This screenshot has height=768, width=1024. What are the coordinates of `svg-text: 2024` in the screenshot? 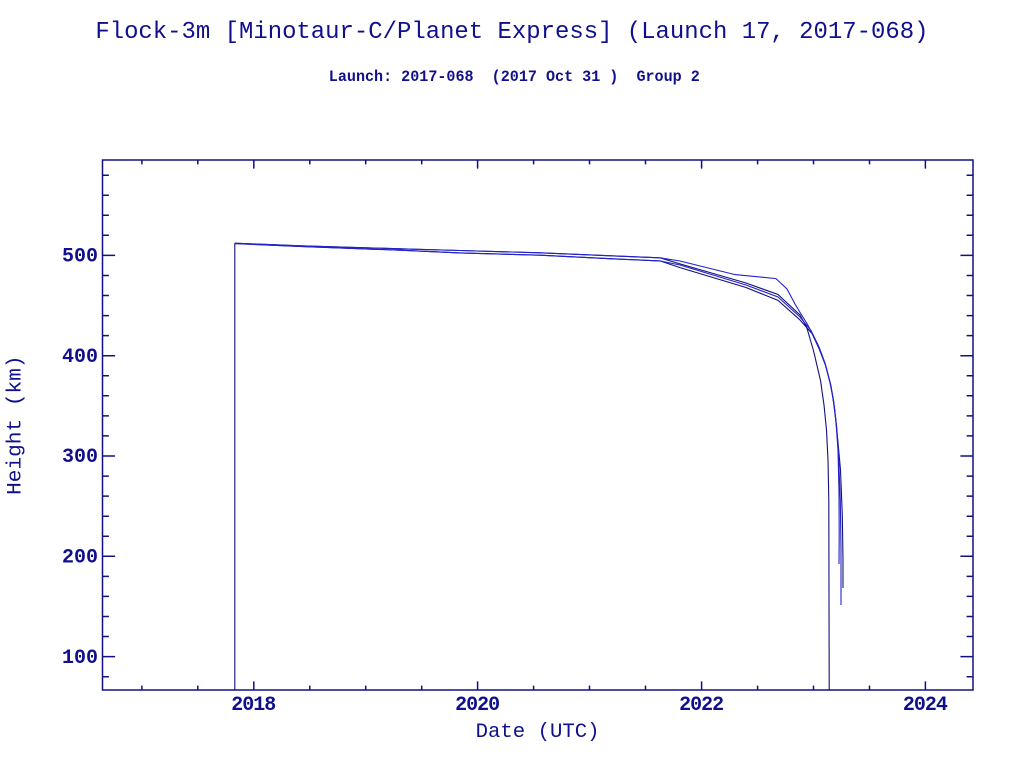 It's located at (925, 705).